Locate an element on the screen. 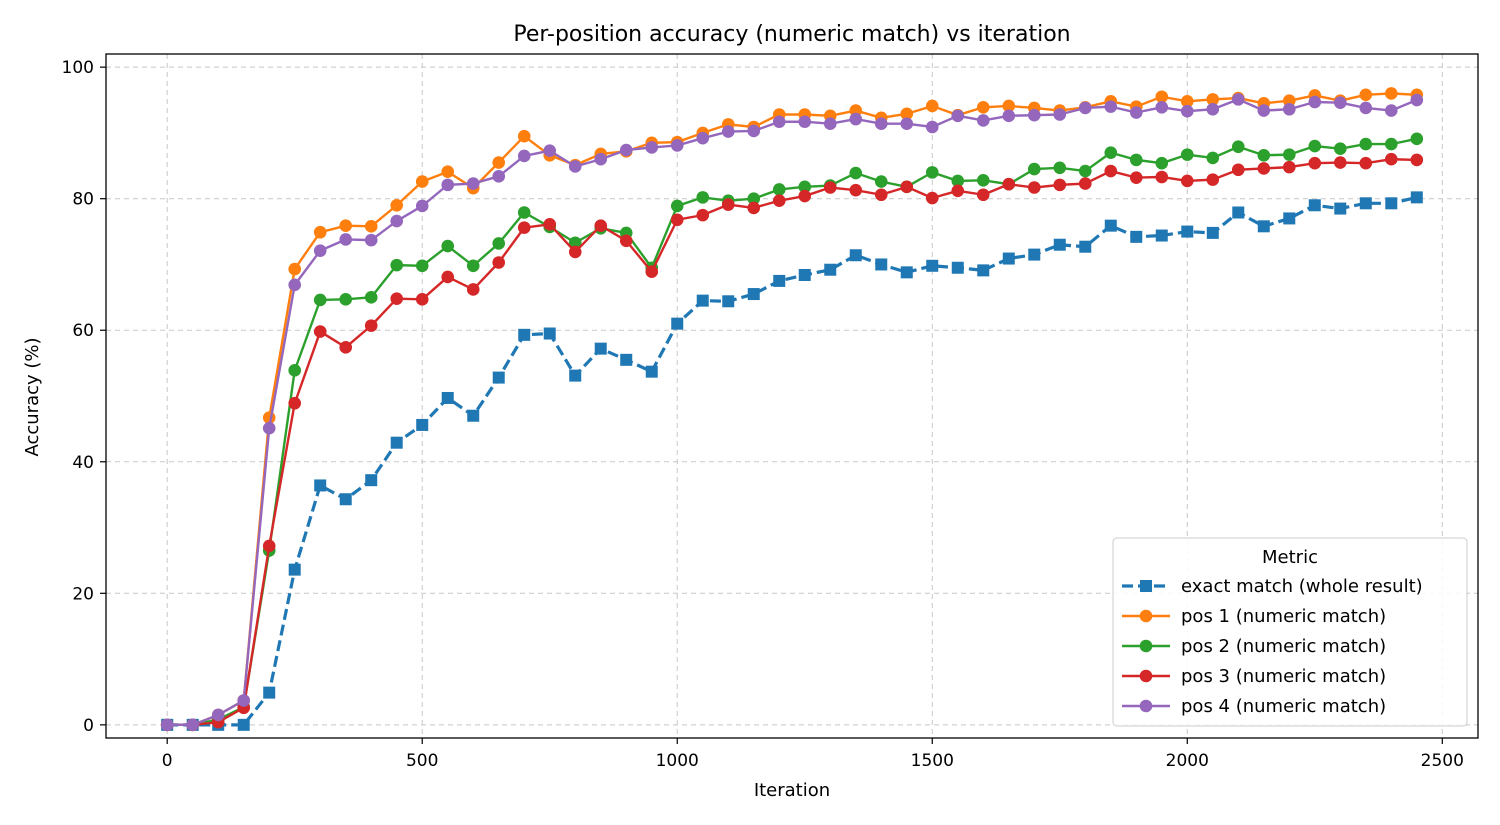  legend-label: pos 4 (numeric match) is located at coordinates (1283, 706).